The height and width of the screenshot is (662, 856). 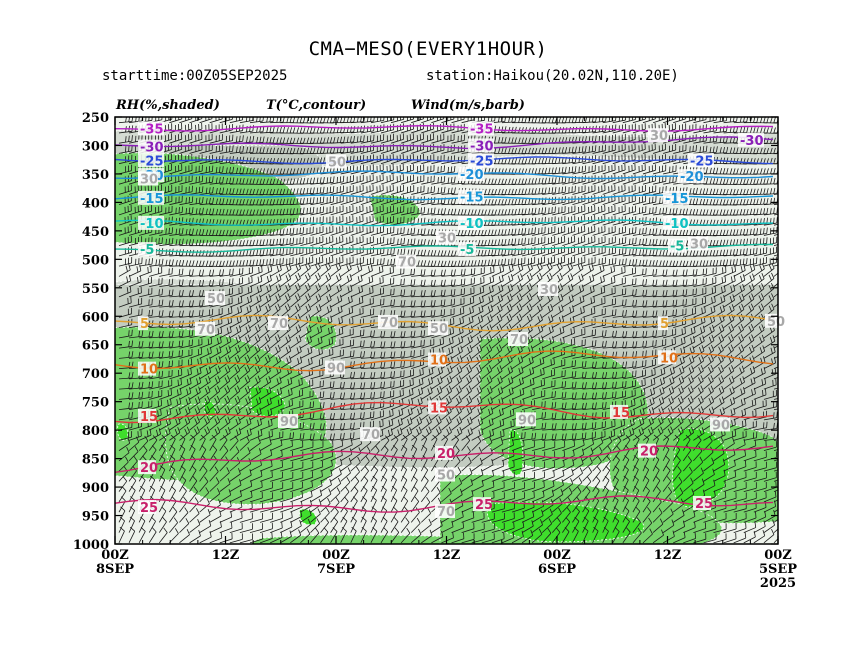 I want to click on y-tick-label: 900, so click(x=95, y=488).